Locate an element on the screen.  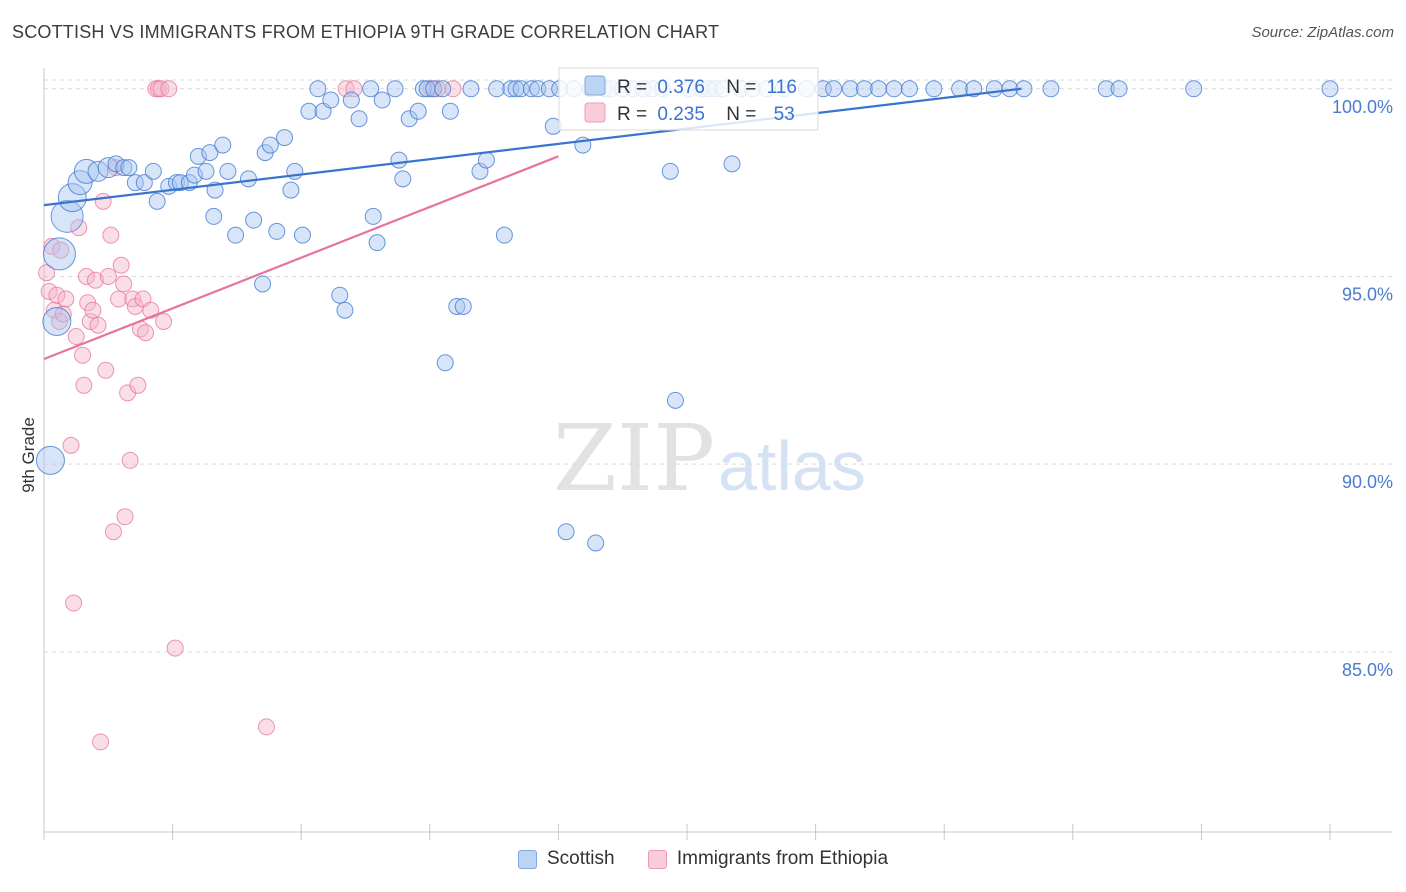
legend: Scottish Immigrants from Ethiopia is located at coordinates (703, 861).